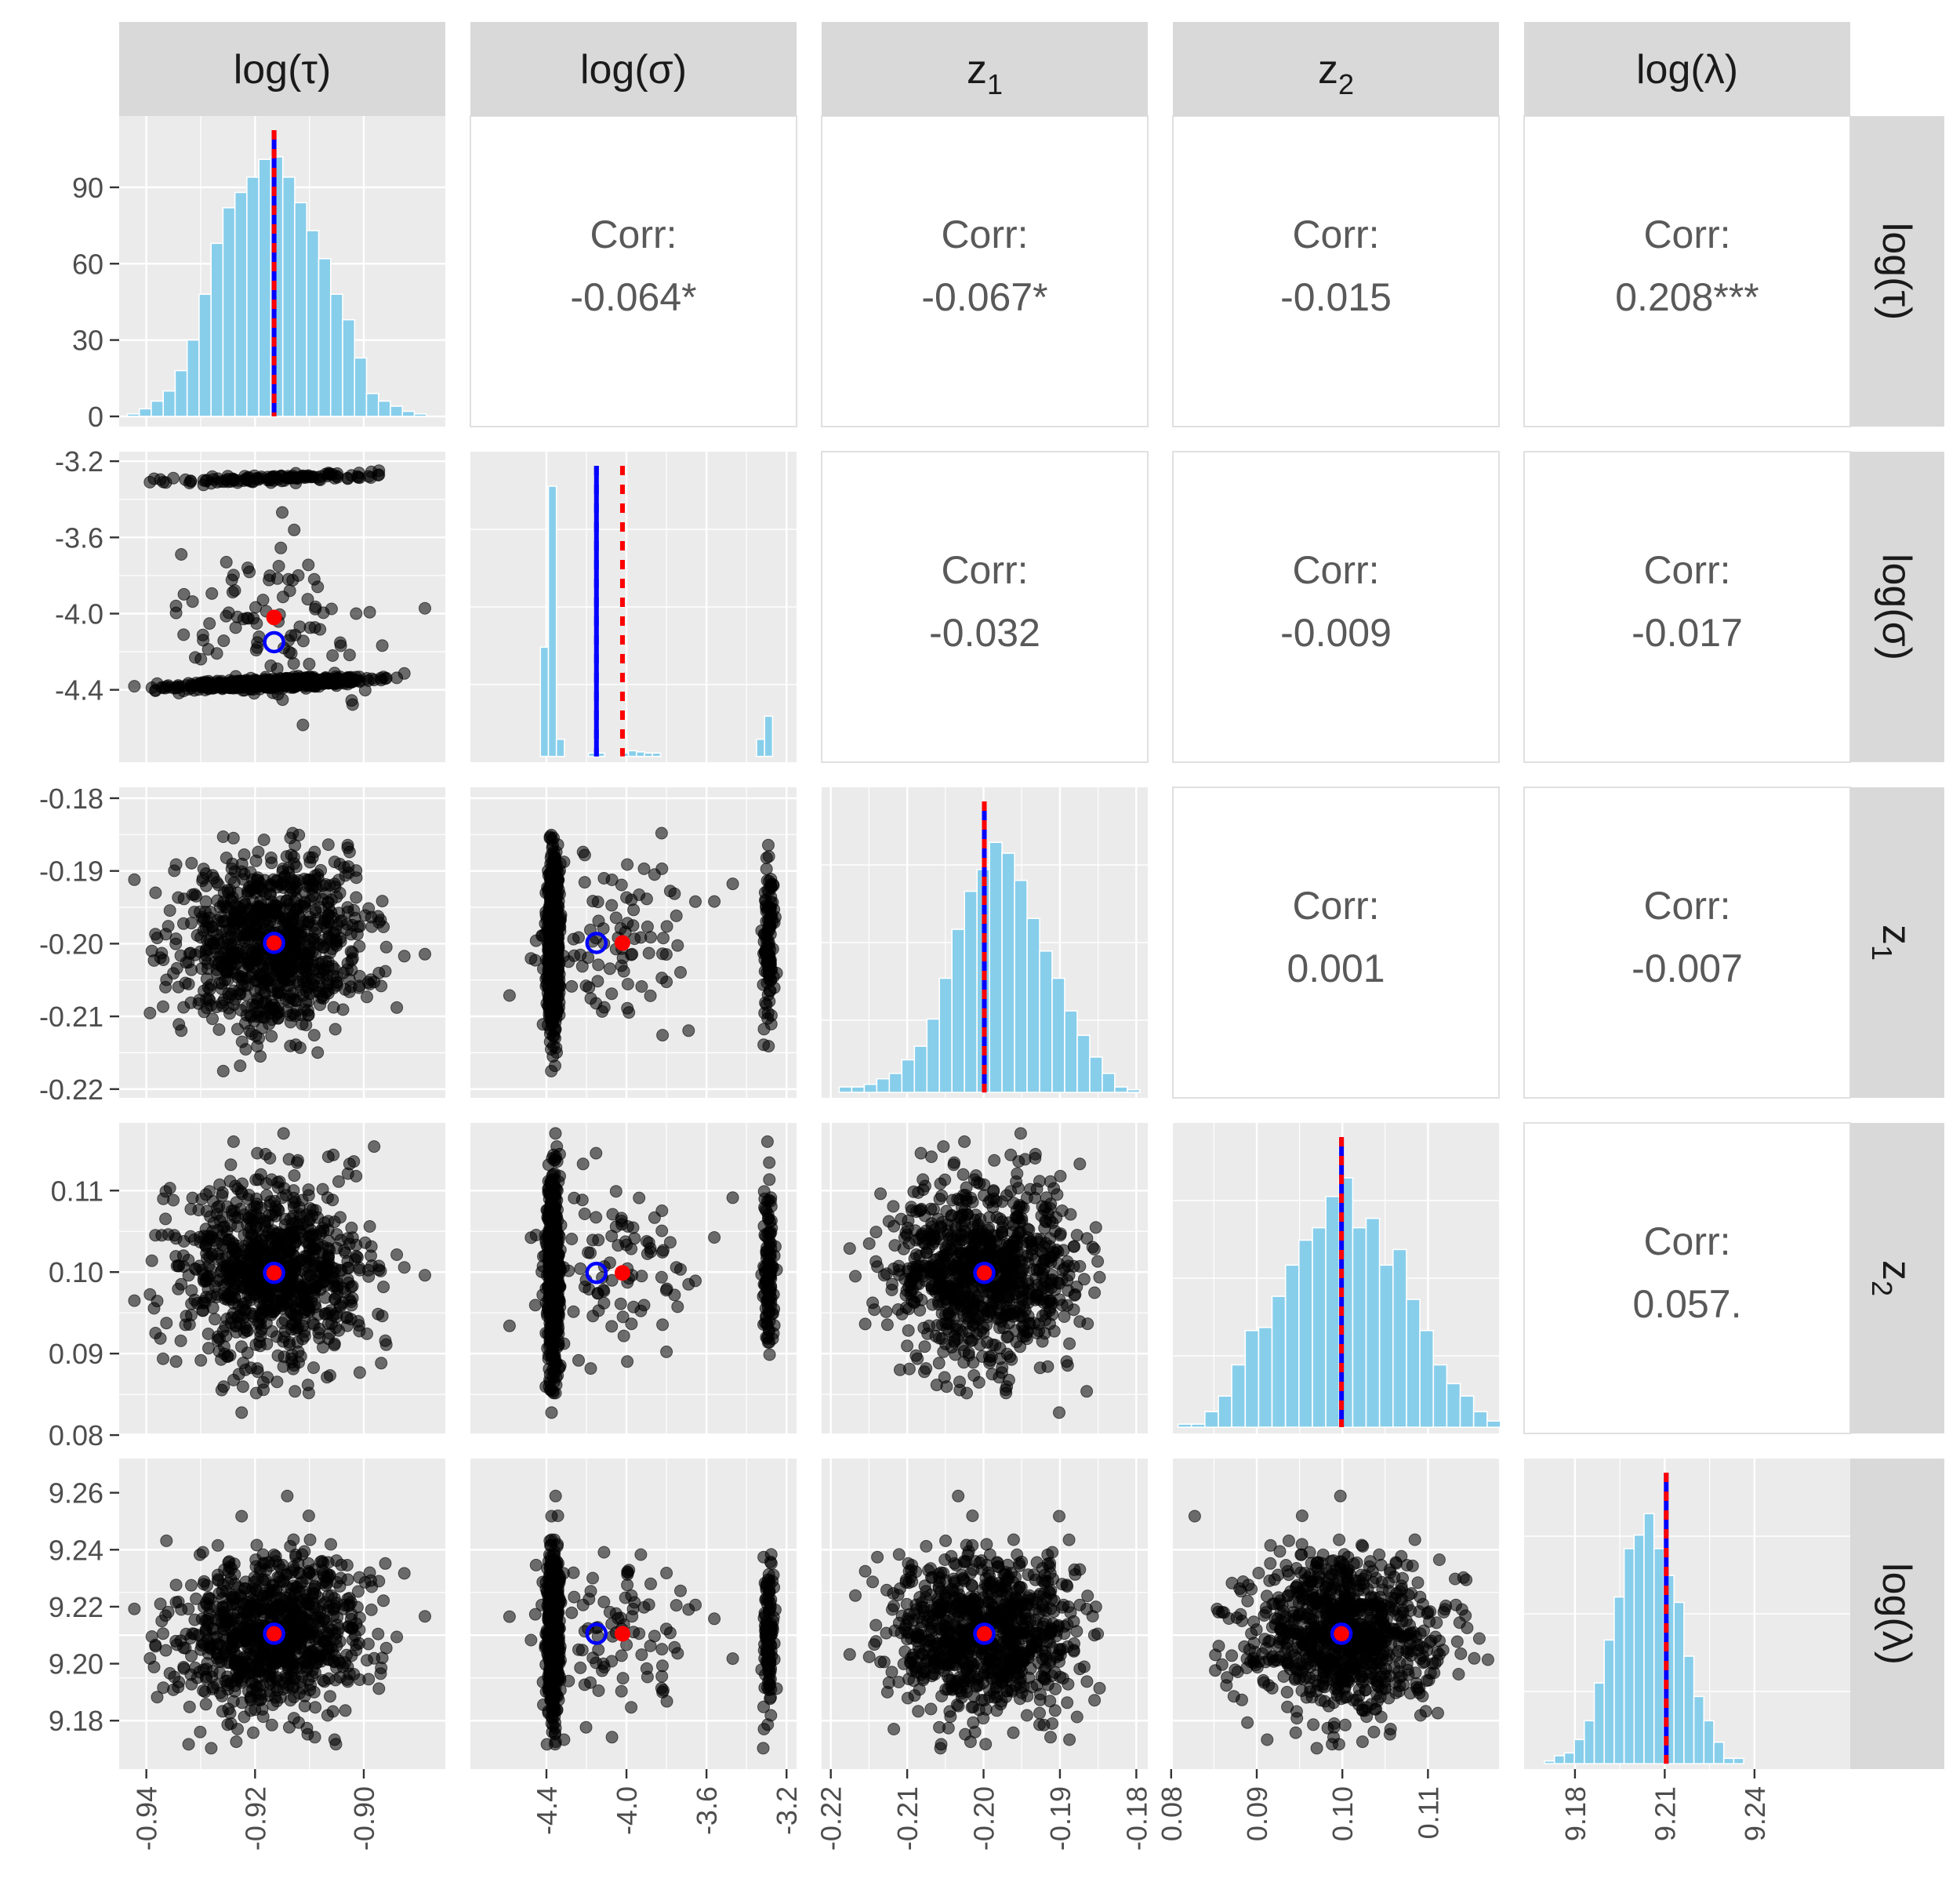 The width and height of the screenshot is (1960, 1882). Describe the element at coordinates (985, 271) in the screenshot. I see `corr-panel-r0-c2` at that location.